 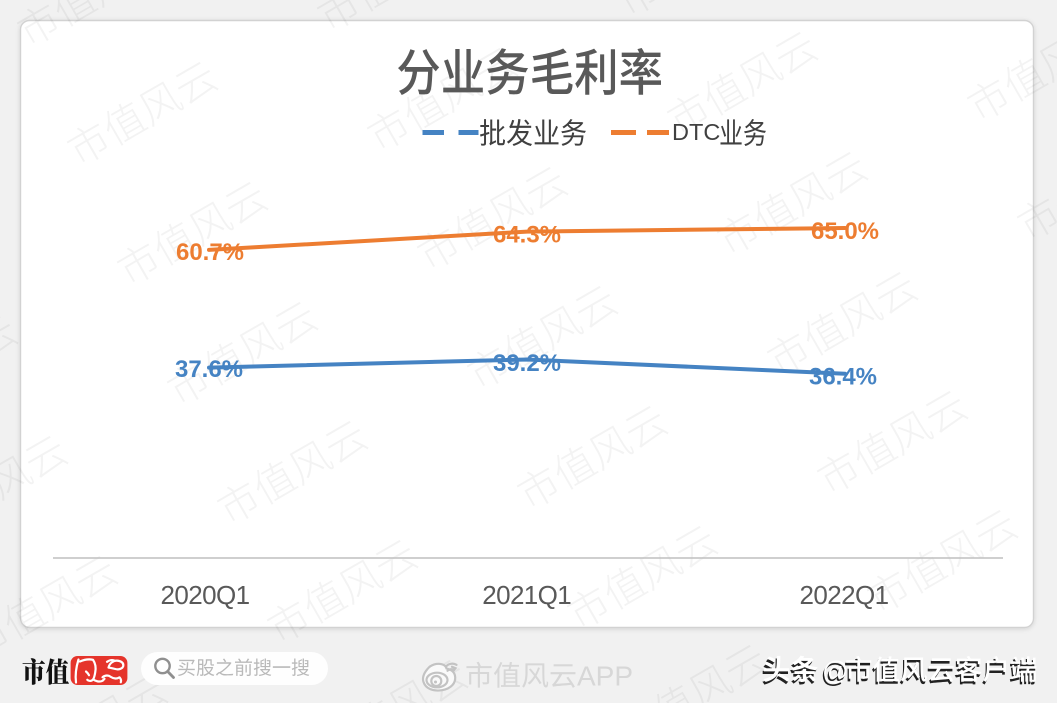 I want to click on svg-text: APP, so click(x=605, y=676).